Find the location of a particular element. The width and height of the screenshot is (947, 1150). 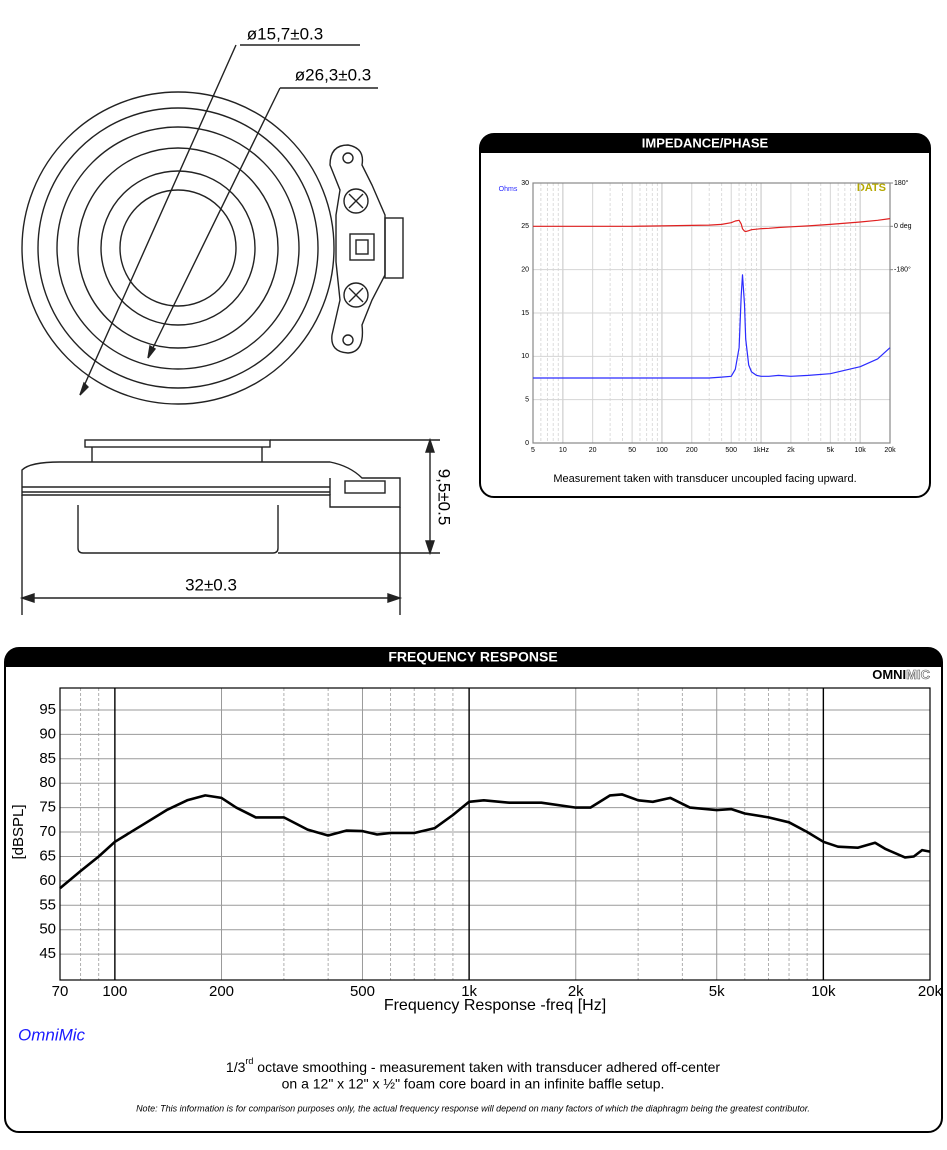

dimension-label: 9,5±0.5 is located at coordinates (444, 497).